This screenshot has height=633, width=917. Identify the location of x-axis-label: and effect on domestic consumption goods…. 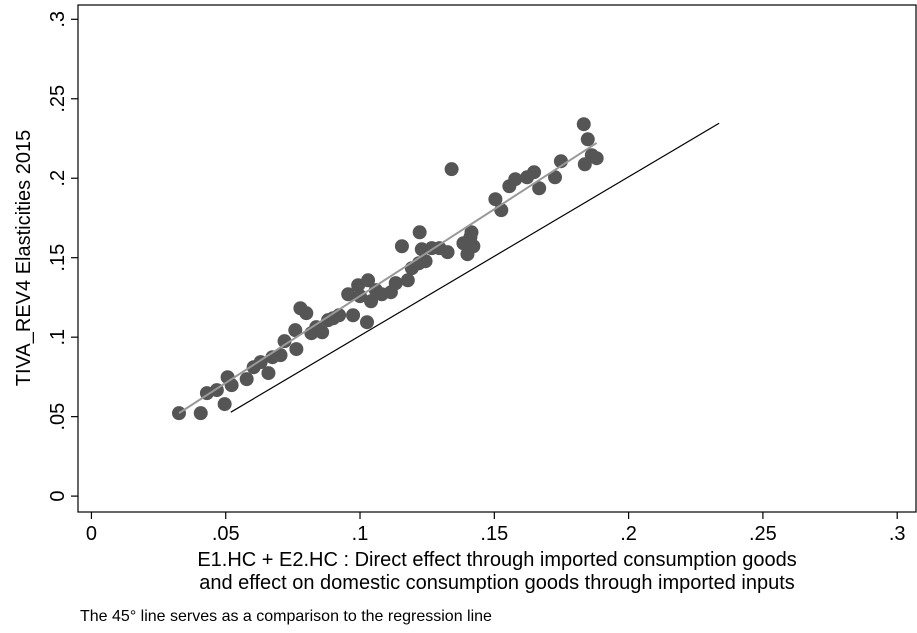
(497, 583).